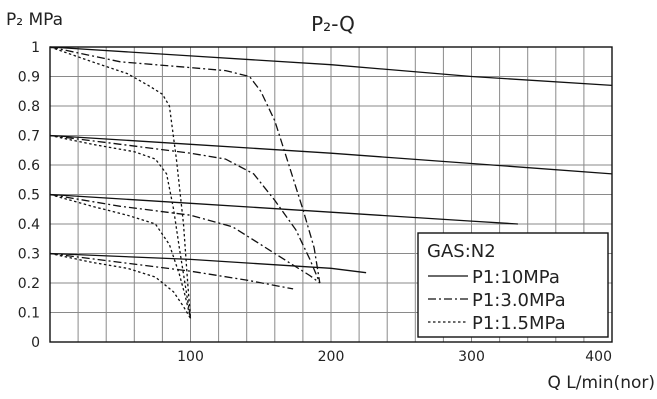 The width and height of the screenshot is (657, 399). What do you see at coordinates (29, 166) in the screenshot?
I see `y-tick-label: 0.6` at bounding box center [29, 166].